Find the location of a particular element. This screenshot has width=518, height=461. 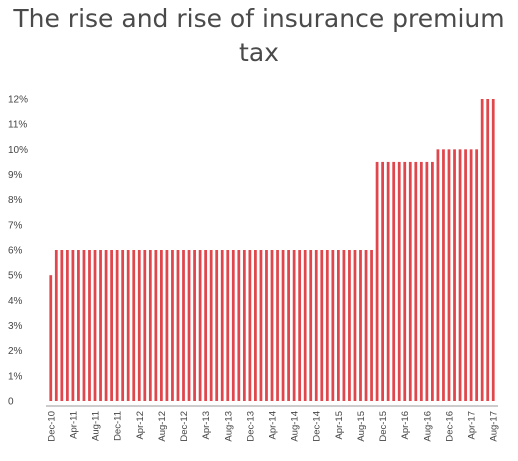

y-tick-label: 3% is located at coordinates (15, 326).